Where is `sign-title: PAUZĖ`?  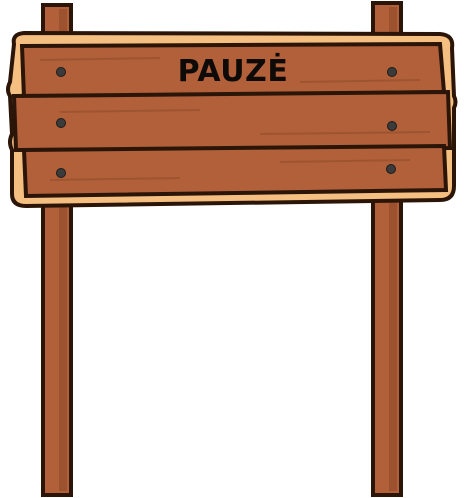
sign-title: PAUZĖ is located at coordinates (233, 71).